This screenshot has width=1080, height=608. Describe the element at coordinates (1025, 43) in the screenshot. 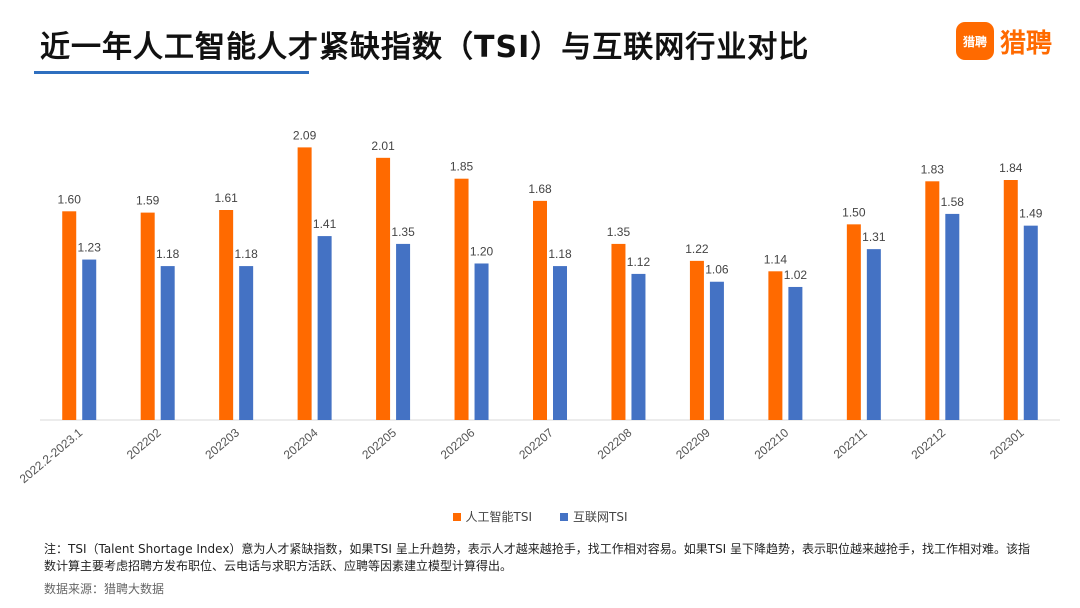

I see `logo-text: 猎聘` at that location.